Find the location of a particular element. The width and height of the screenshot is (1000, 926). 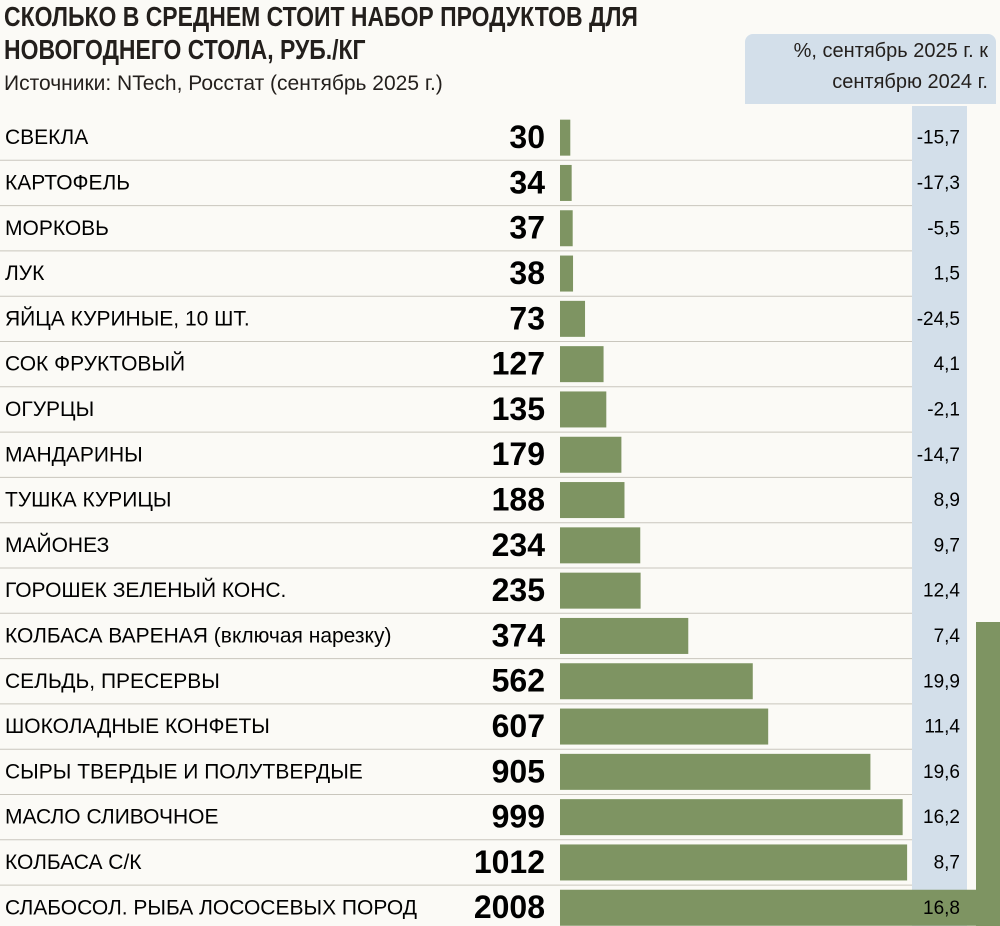

change-label: 12,4 is located at coordinates (941, 591).